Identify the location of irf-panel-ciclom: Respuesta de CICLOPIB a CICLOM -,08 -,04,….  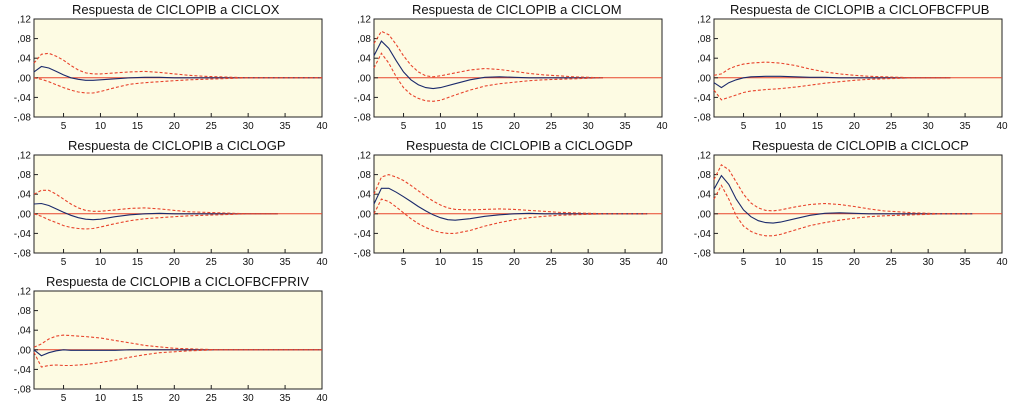
(510, 68).